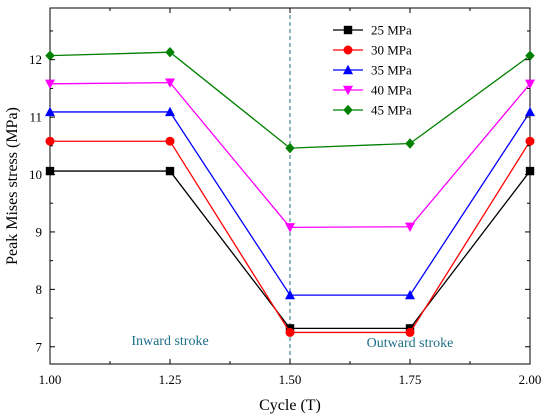 This screenshot has height=419, width=550. I want to click on legend-item: 30 MPa, so click(372, 50).